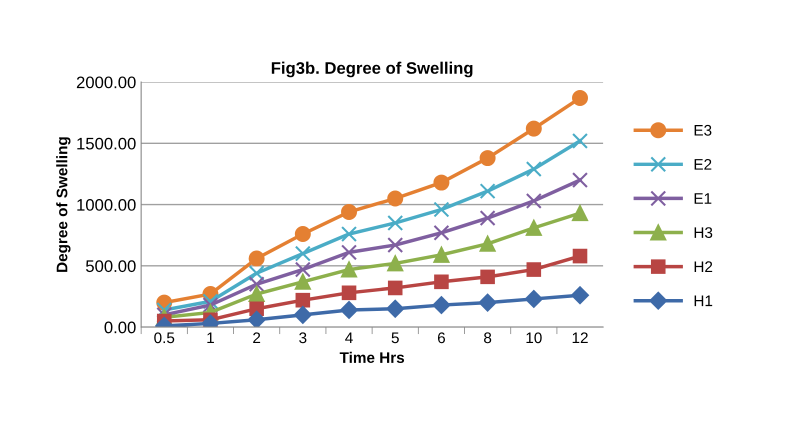 This screenshot has height=421, width=802. I want to click on x-tick-label: 2, so click(256, 338).